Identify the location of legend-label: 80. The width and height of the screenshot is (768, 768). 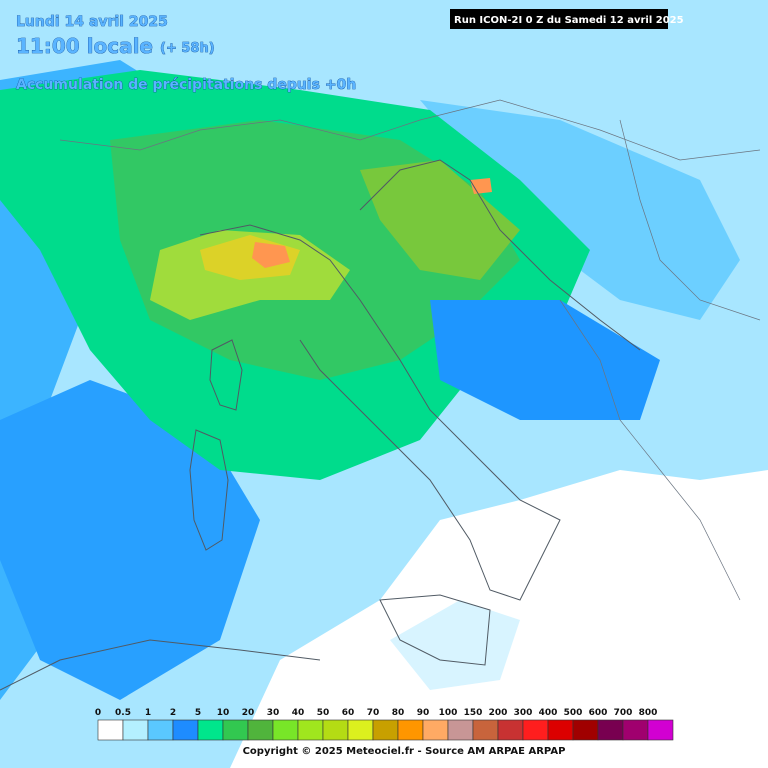
(398, 713).